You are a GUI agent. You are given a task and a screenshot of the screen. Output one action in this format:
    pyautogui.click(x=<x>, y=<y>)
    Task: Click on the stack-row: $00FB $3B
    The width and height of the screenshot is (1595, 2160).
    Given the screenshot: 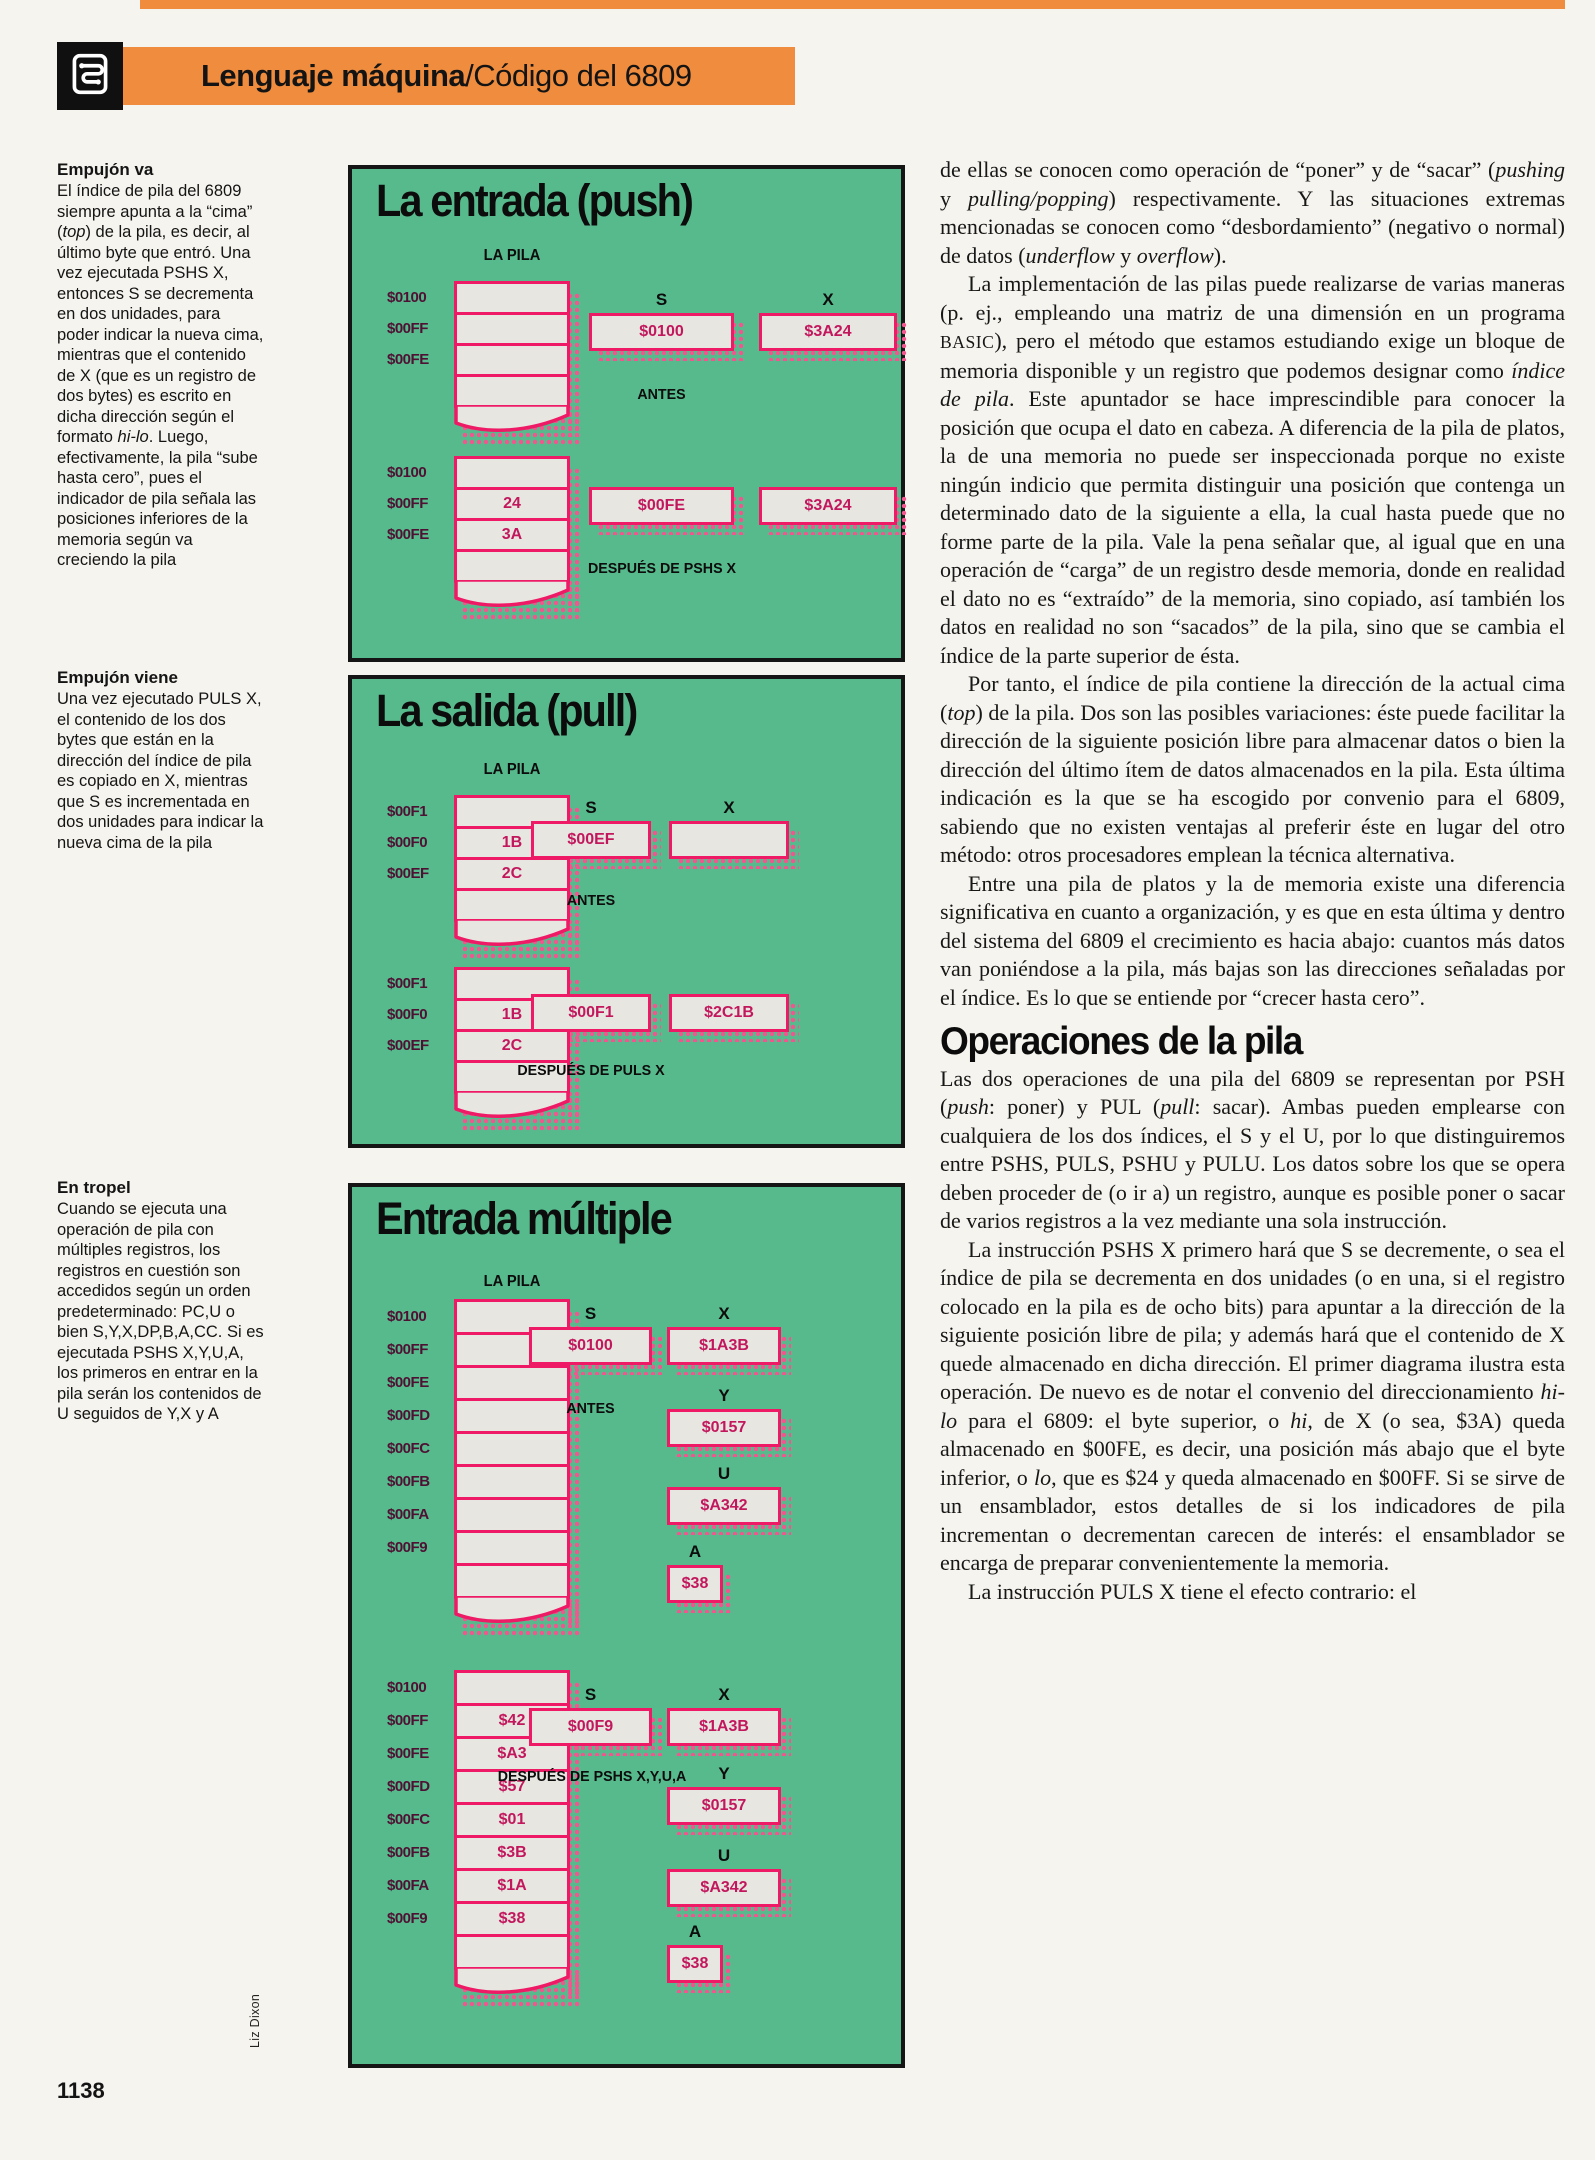 What is the action you would take?
    pyautogui.click(x=478, y=1853)
    